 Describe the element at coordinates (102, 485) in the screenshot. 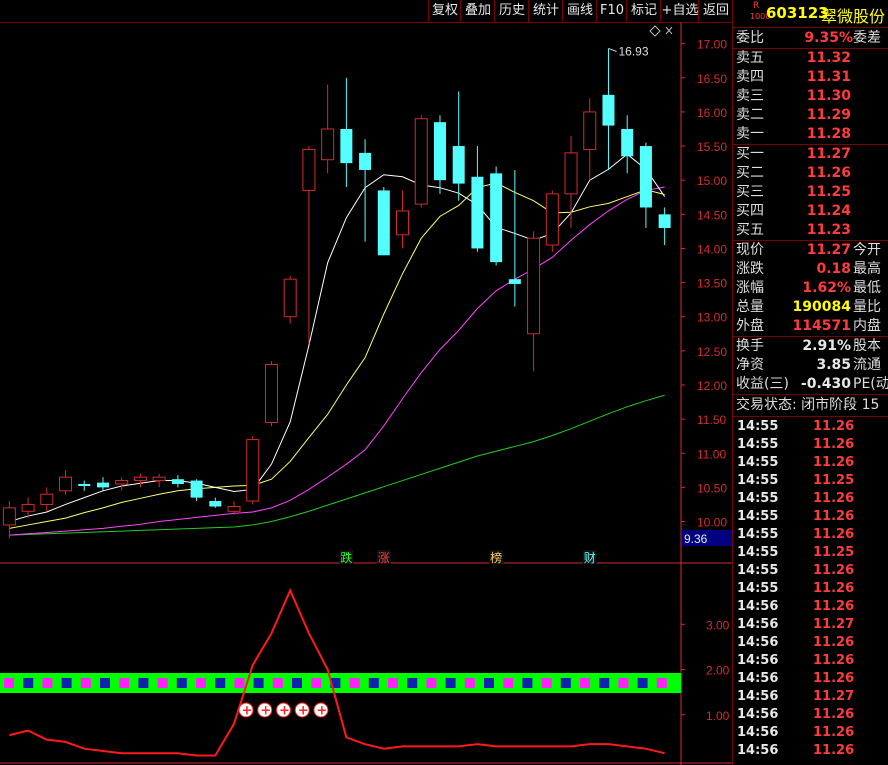

I see `candle-body-down` at that location.